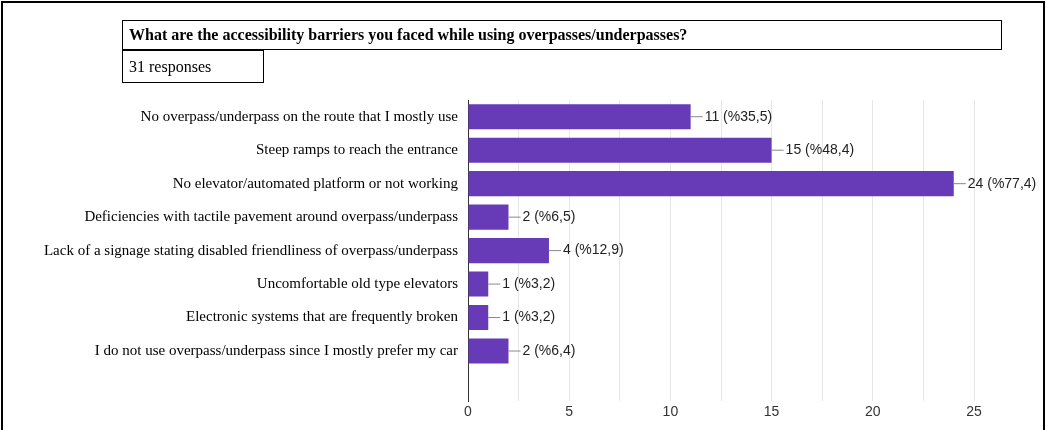 The image size is (1046, 430). I want to click on x-tick-label: 25, so click(974, 411).